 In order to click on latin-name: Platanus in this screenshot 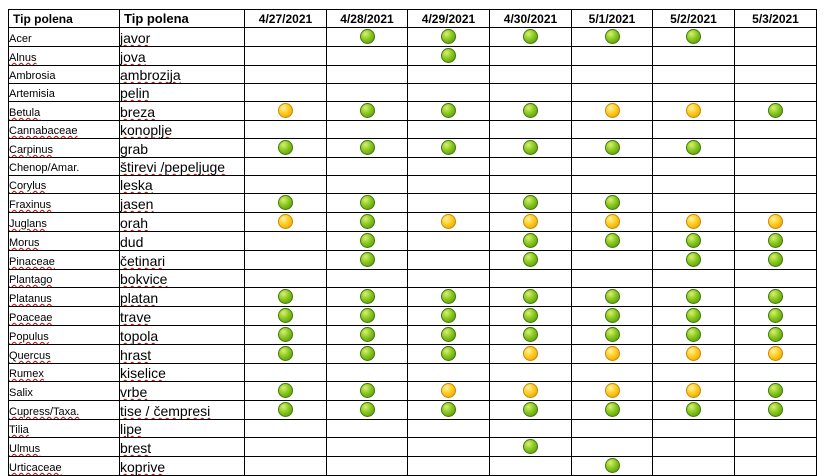, I will do `click(30, 299)`.